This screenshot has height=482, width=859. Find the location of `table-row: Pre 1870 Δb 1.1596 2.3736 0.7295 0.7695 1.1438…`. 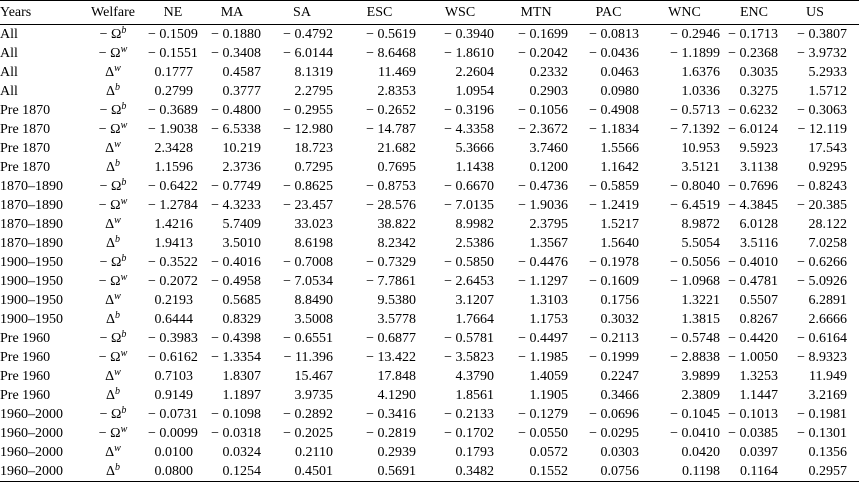

table-row: Pre 1870 Δb 1.1596 2.3736 0.7295 0.7695 1.1438… is located at coordinates (429, 167).